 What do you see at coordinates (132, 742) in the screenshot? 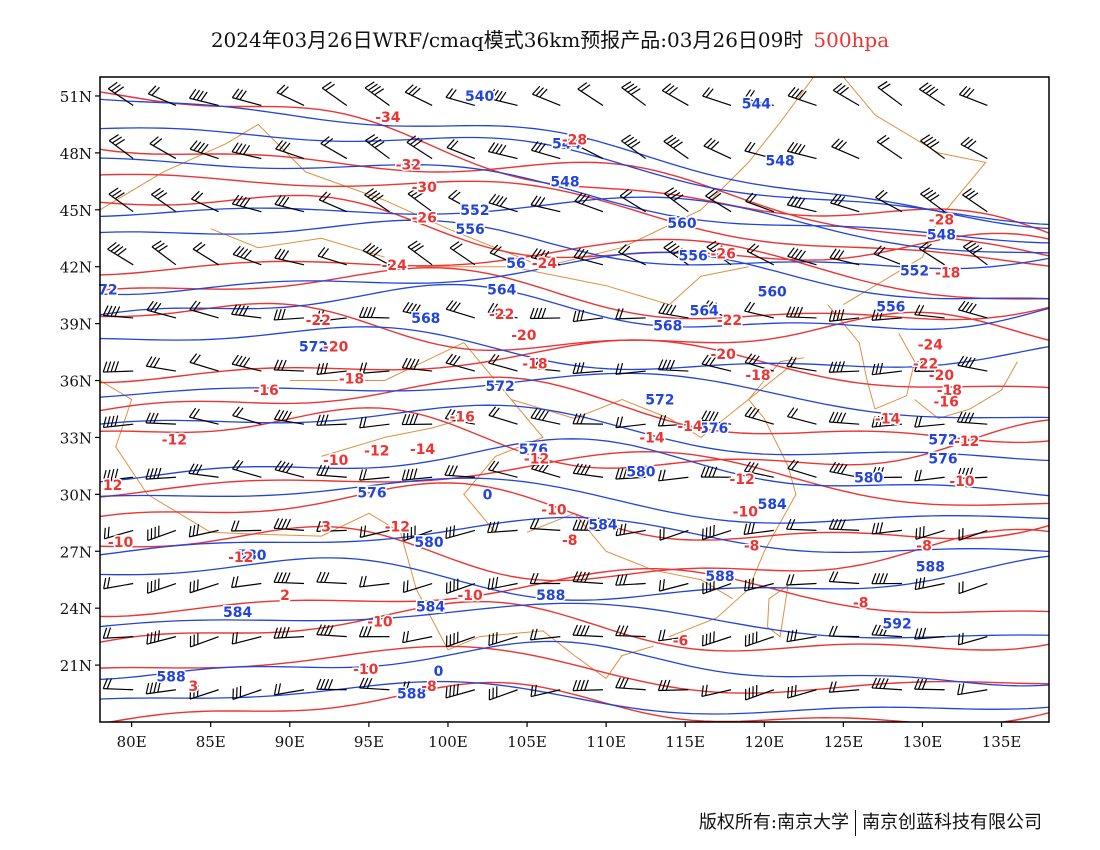
I see `lon-label: 80E` at bounding box center [132, 742].